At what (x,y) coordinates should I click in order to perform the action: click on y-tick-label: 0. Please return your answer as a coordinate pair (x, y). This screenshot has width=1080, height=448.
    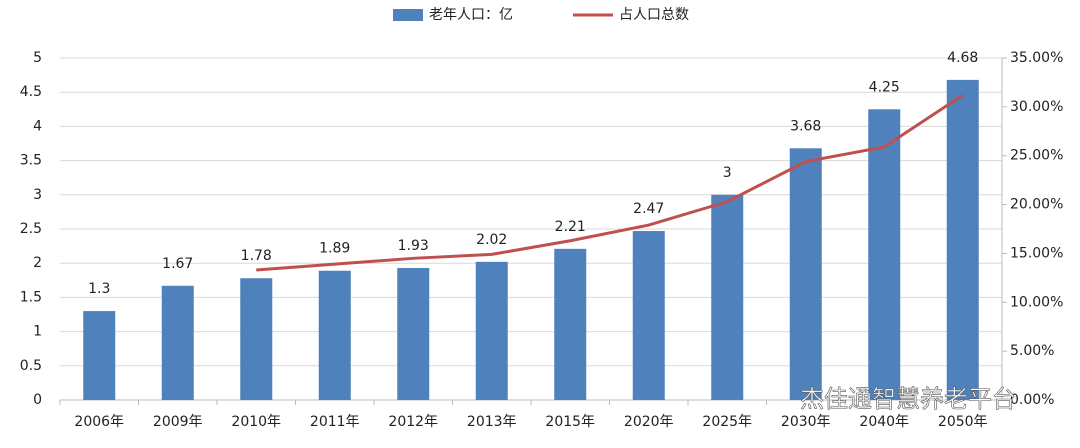
    Looking at the image, I should click on (37, 400).